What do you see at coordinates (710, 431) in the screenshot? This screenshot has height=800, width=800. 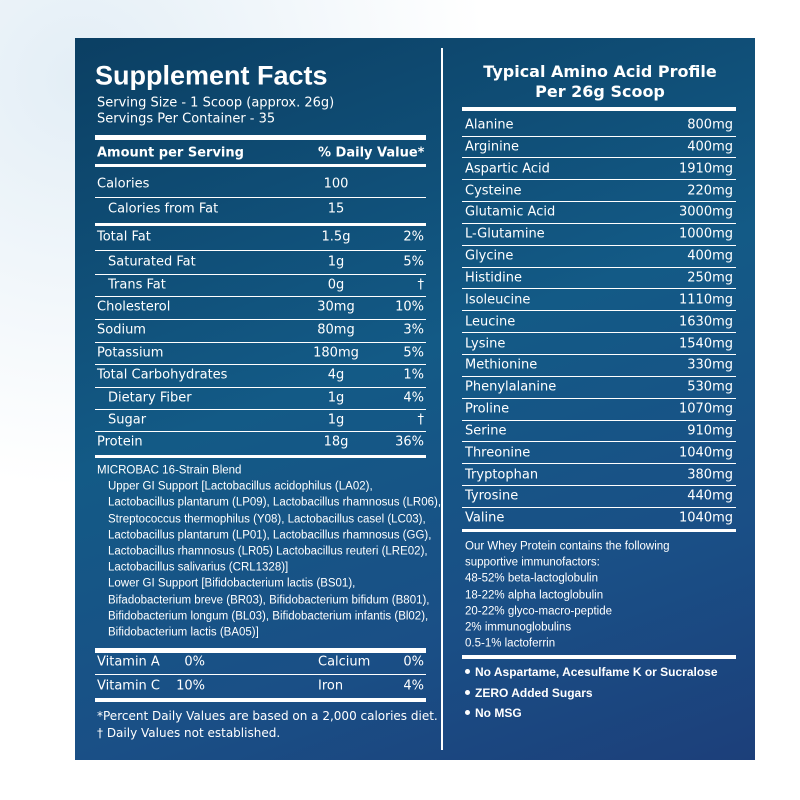 I see `amino-amount: 910mg` at bounding box center [710, 431].